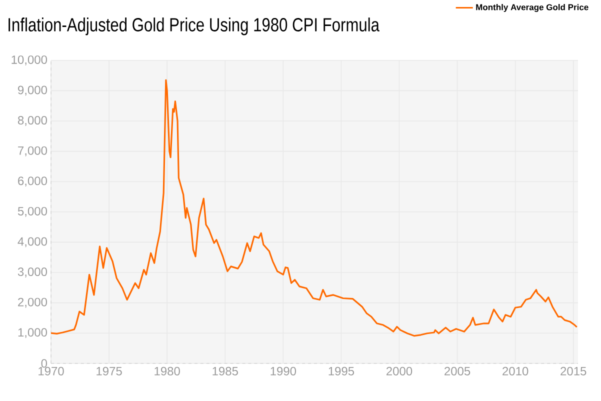  What do you see at coordinates (109, 371) in the screenshot?
I see `x-tick-label: 1975` at bounding box center [109, 371].